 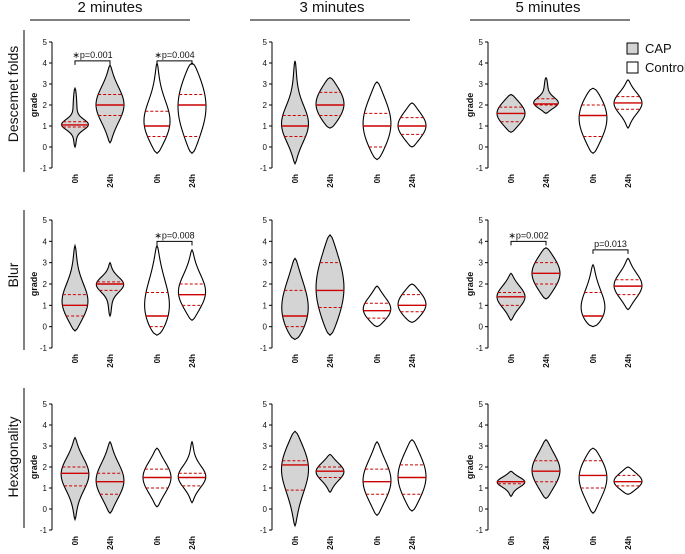 I want to click on panel-blur-3-minutes-y-tick-label: 3, so click(x=265, y=263).